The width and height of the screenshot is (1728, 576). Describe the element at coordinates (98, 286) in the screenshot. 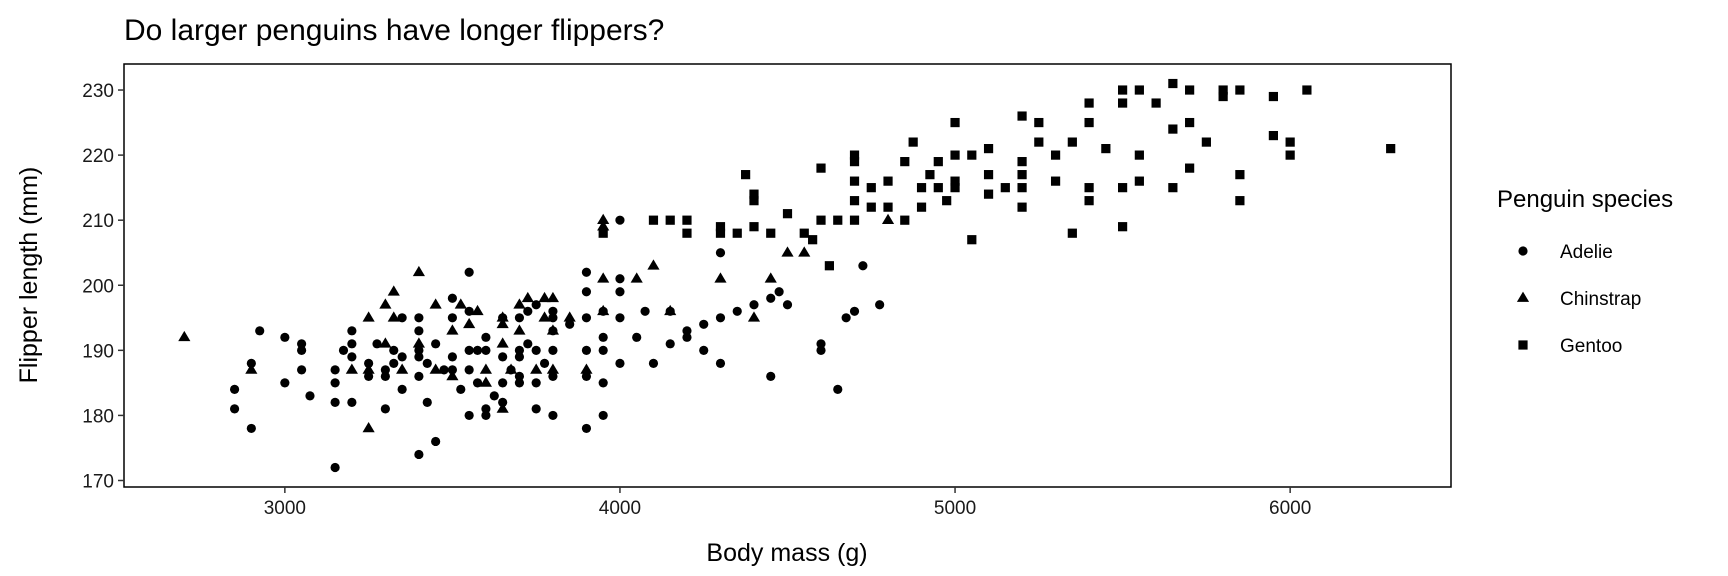

I see `y-tick-label: 200` at that location.